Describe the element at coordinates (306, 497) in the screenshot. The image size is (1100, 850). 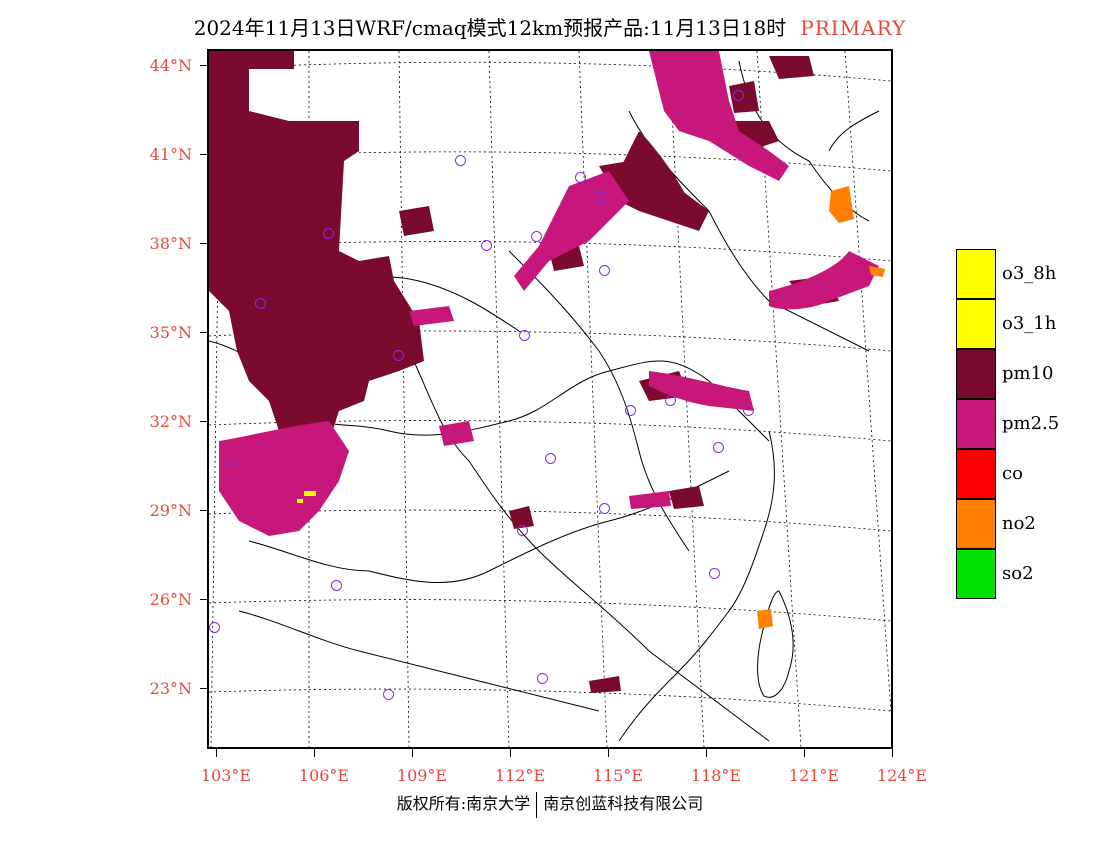
I see `o3-regions` at that location.